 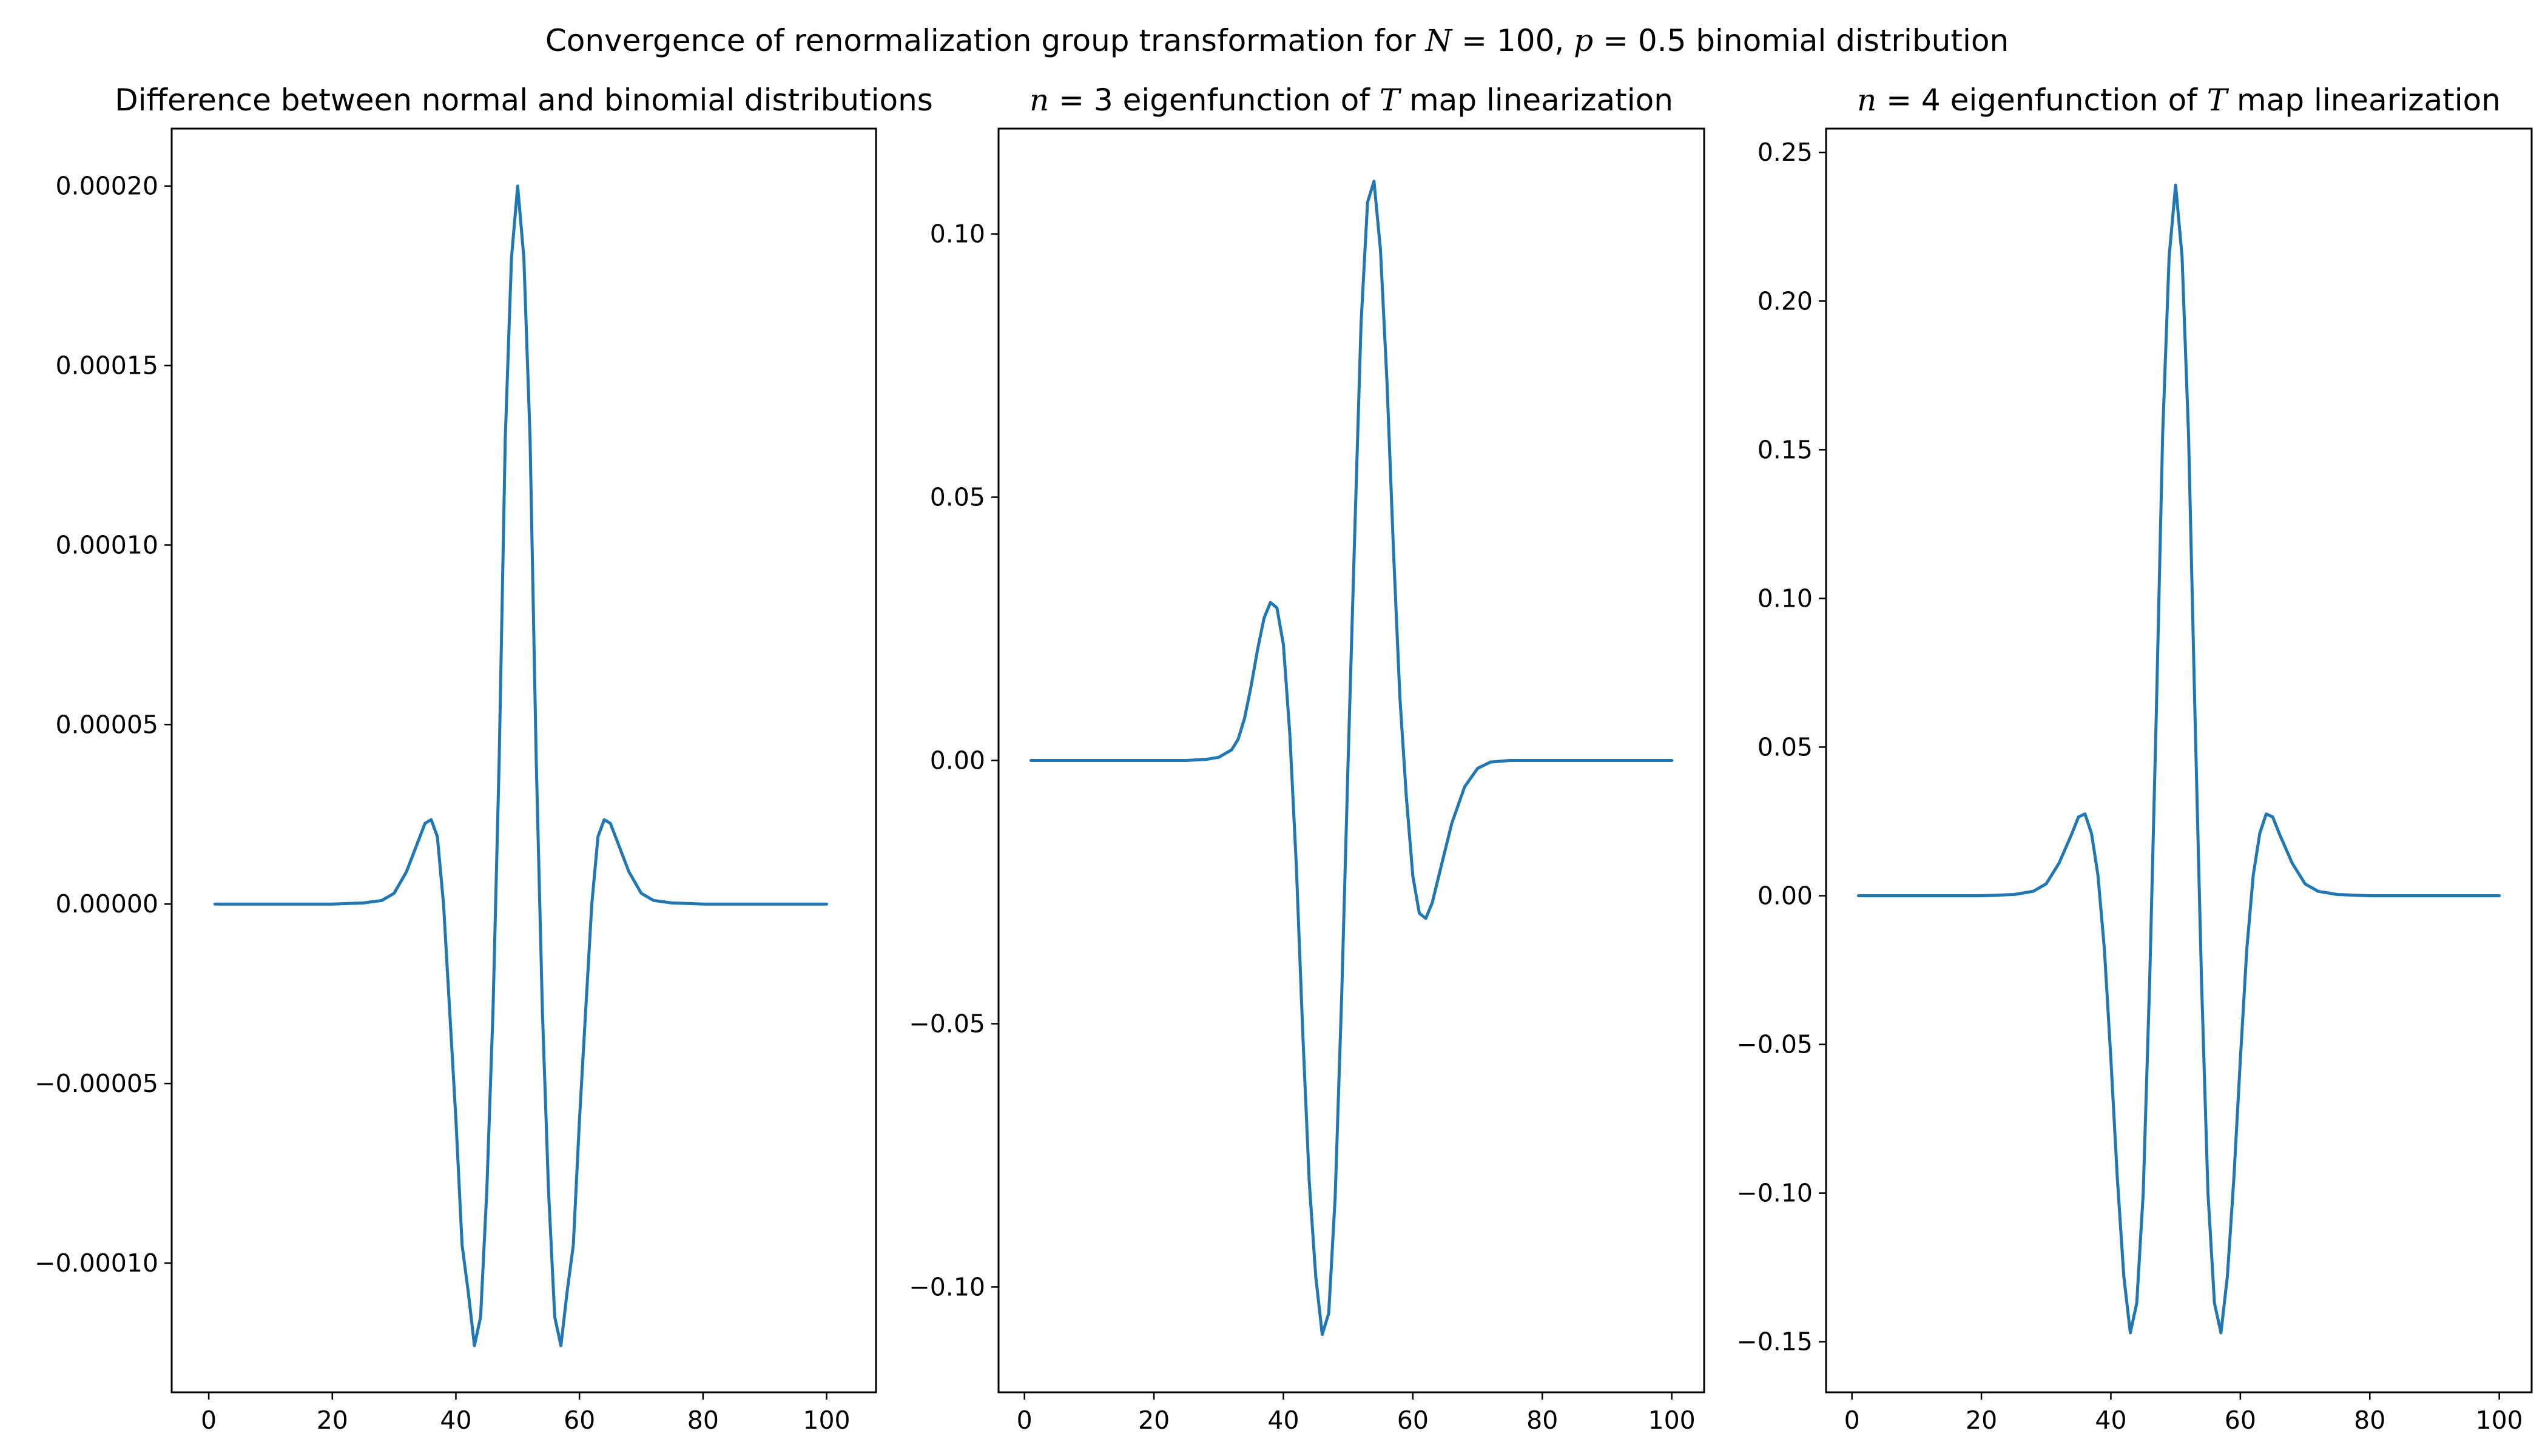 I want to click on y-tick-label: −0.15, so click(x=1774, y=1342).